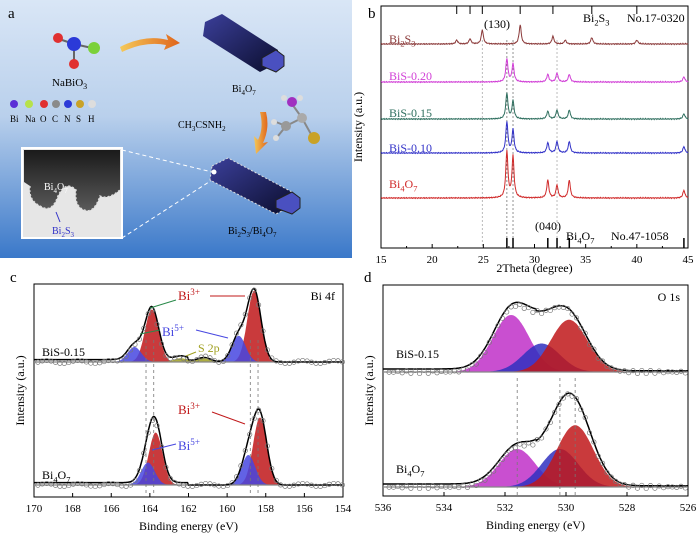  I want to click on legend-dot-s, so click(80, 104).